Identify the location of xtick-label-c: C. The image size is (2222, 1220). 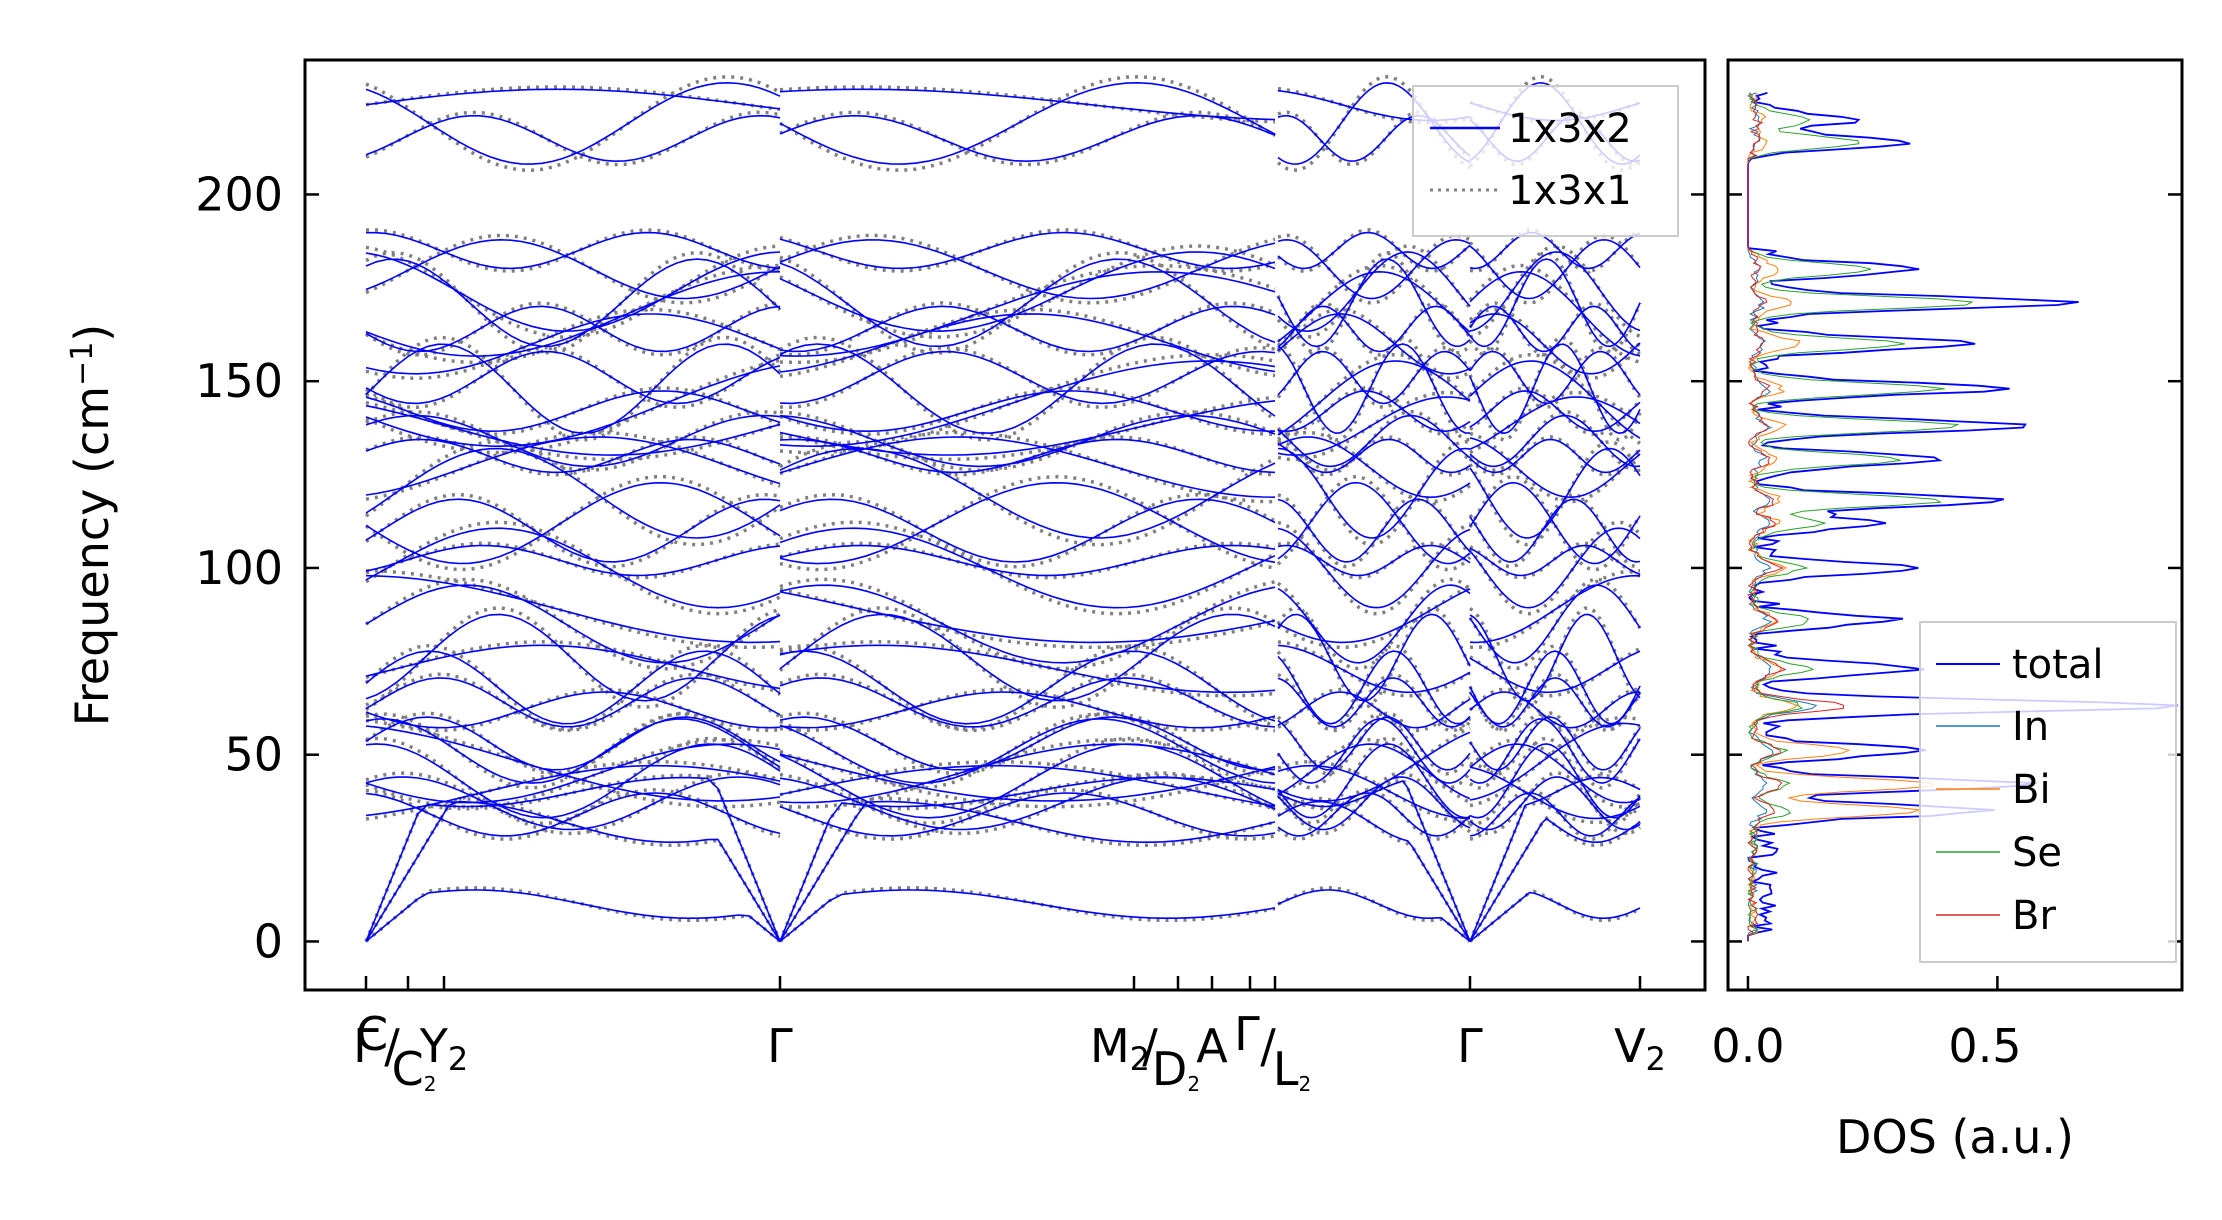
(372, 1034).